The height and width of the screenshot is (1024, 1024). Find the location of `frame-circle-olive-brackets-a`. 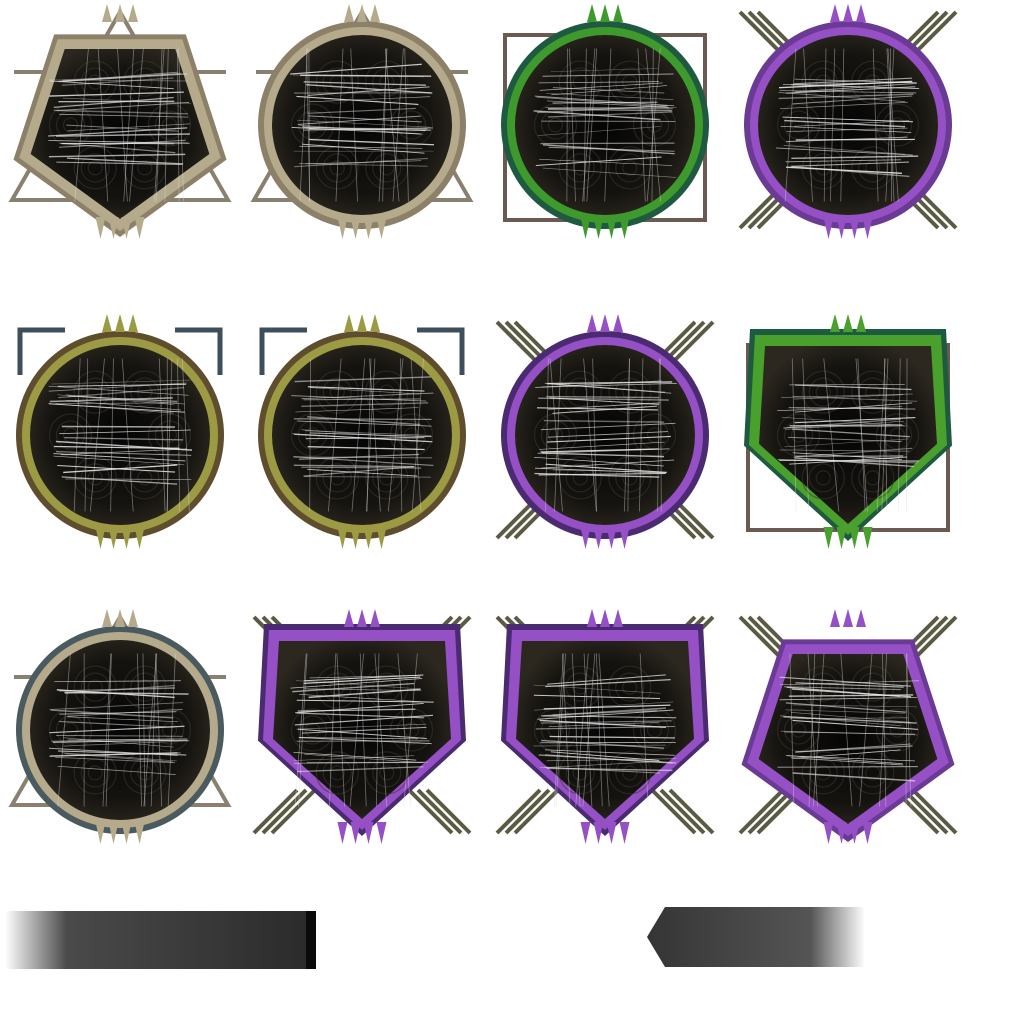

frame-circle-olive-brackets-a is located at coordinates (120, 430).